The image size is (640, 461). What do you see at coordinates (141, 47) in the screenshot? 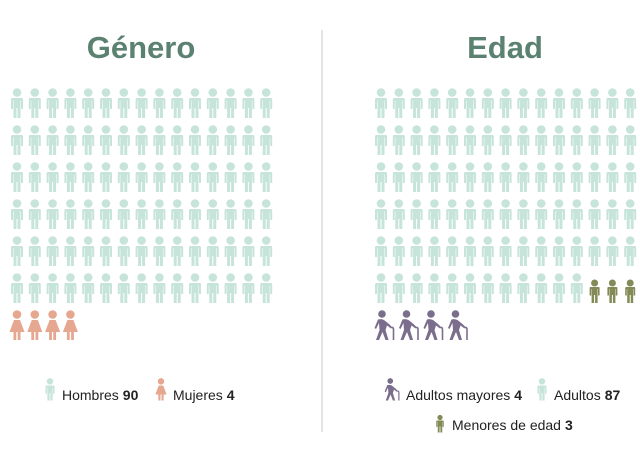
I see `chart-title: Género` at bounding box center [141, 47].